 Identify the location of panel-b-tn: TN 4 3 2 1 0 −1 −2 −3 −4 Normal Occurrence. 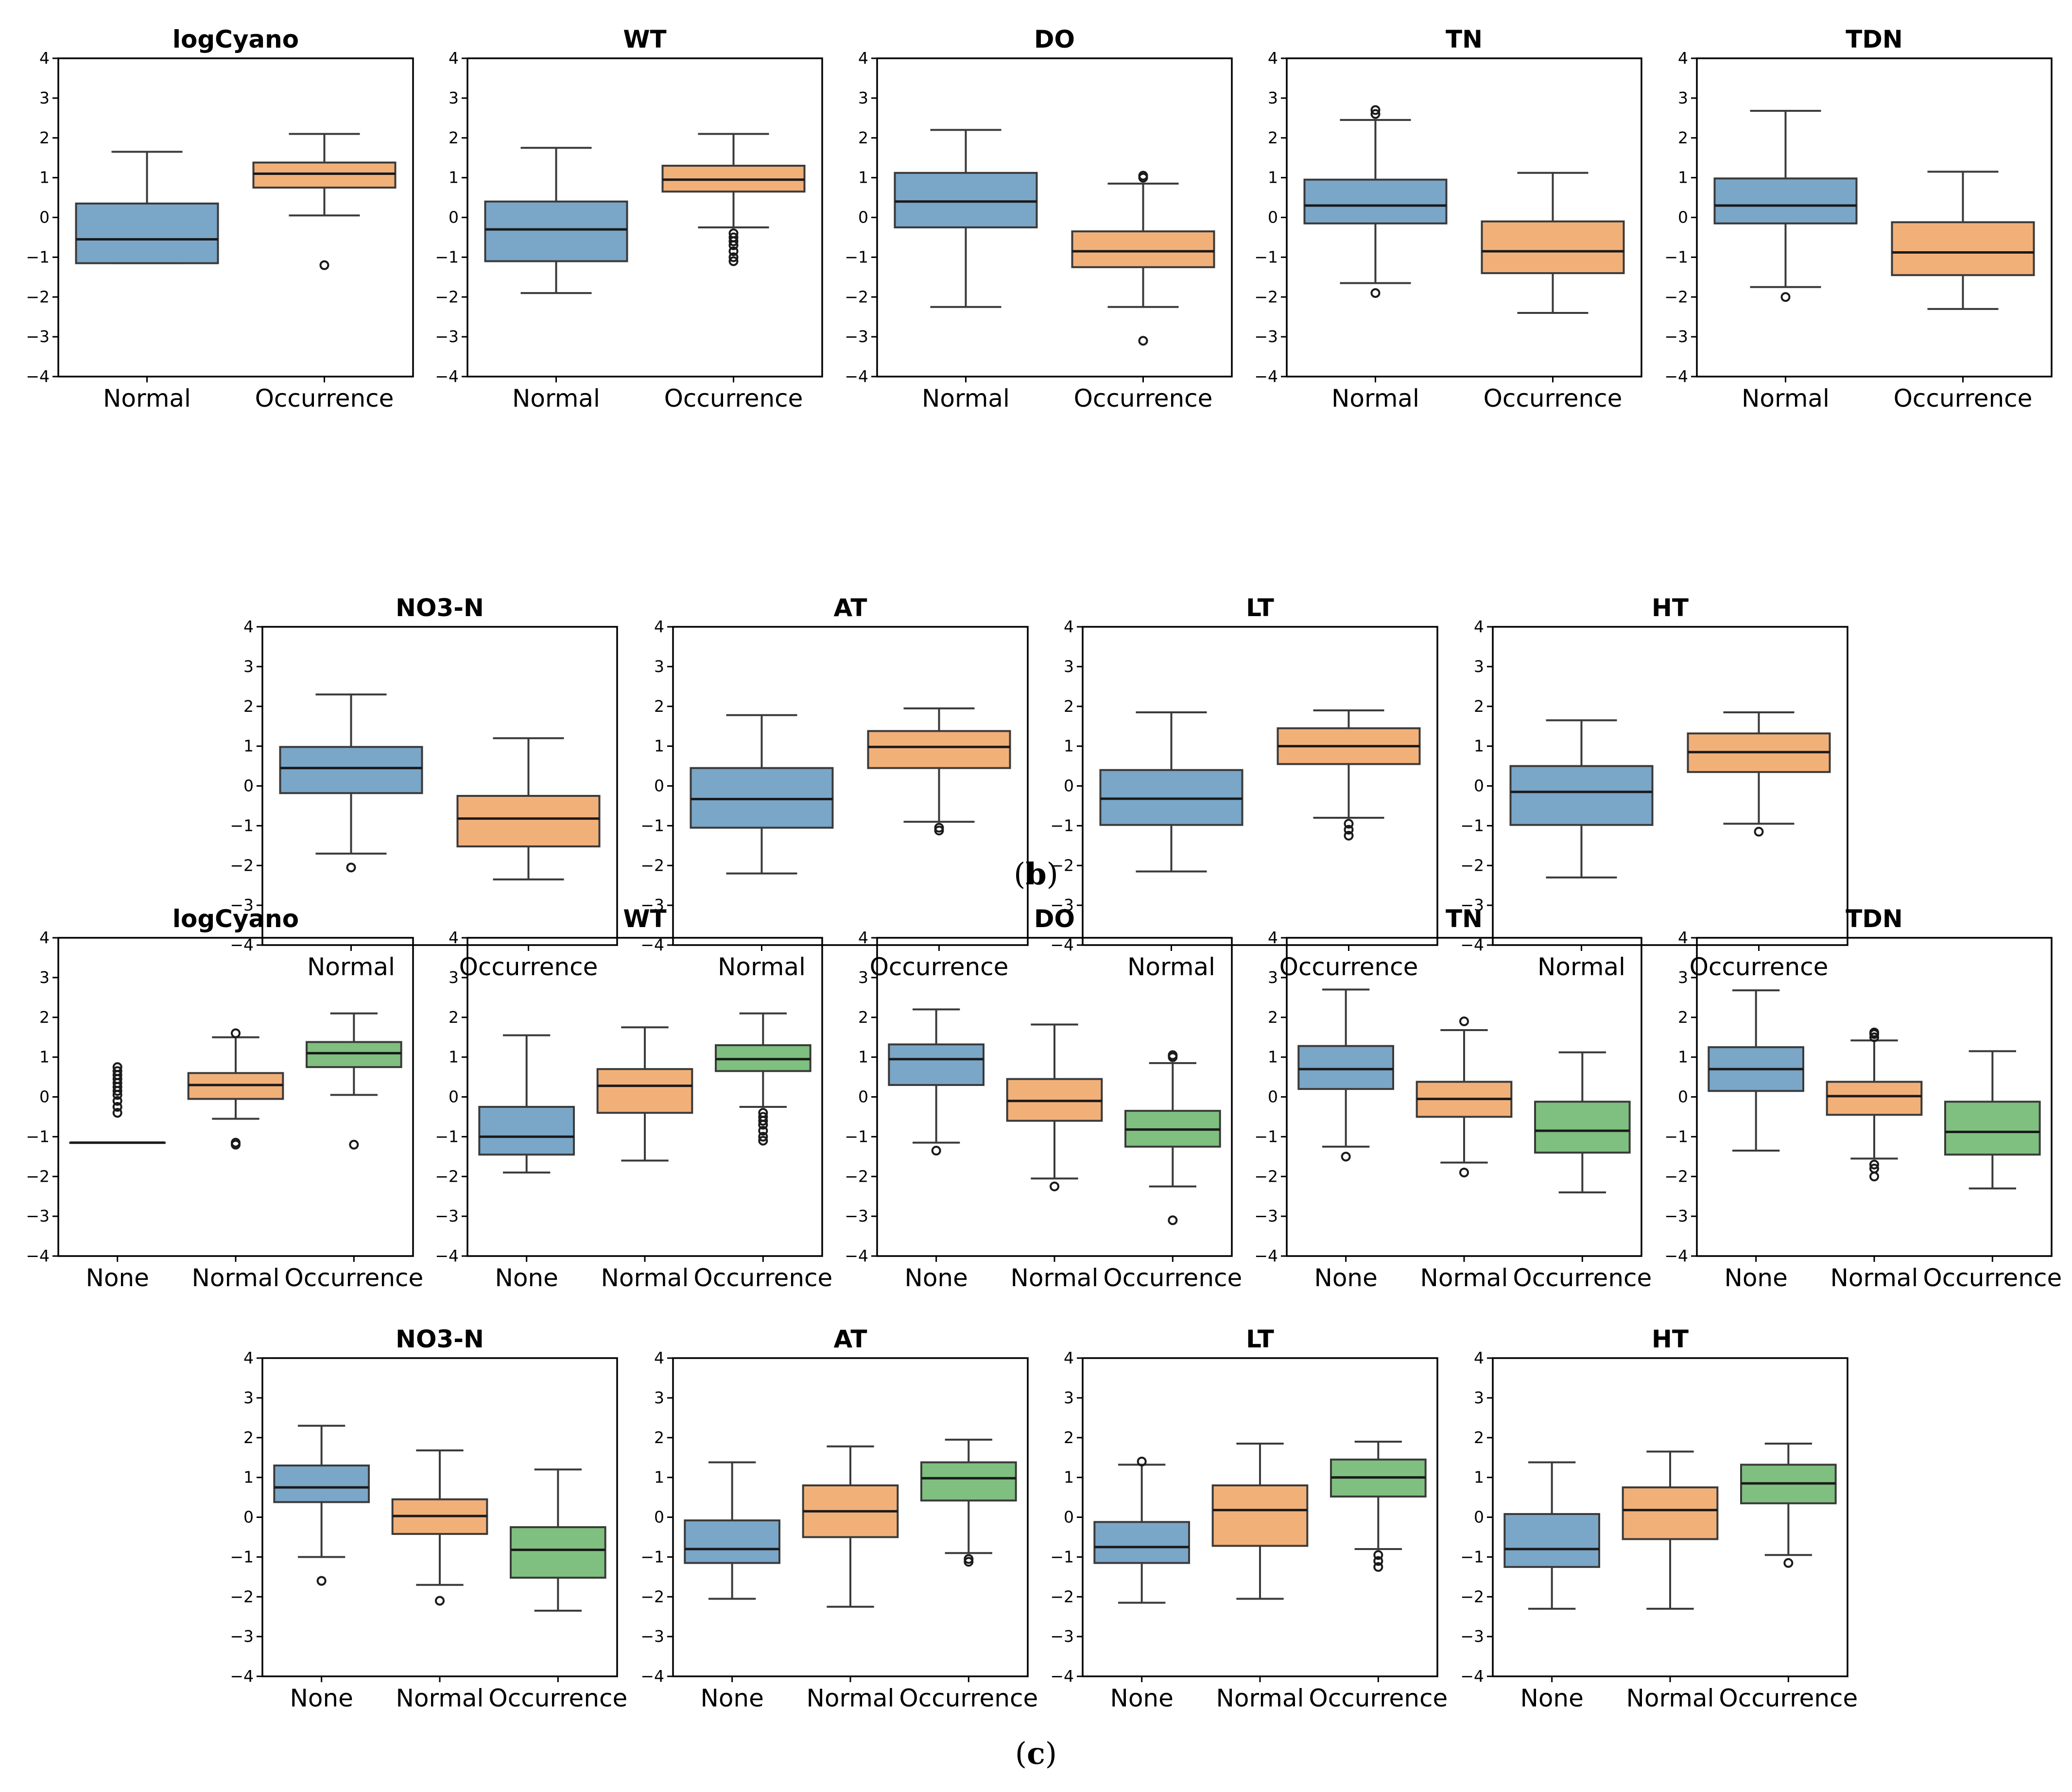
(1448, 219).